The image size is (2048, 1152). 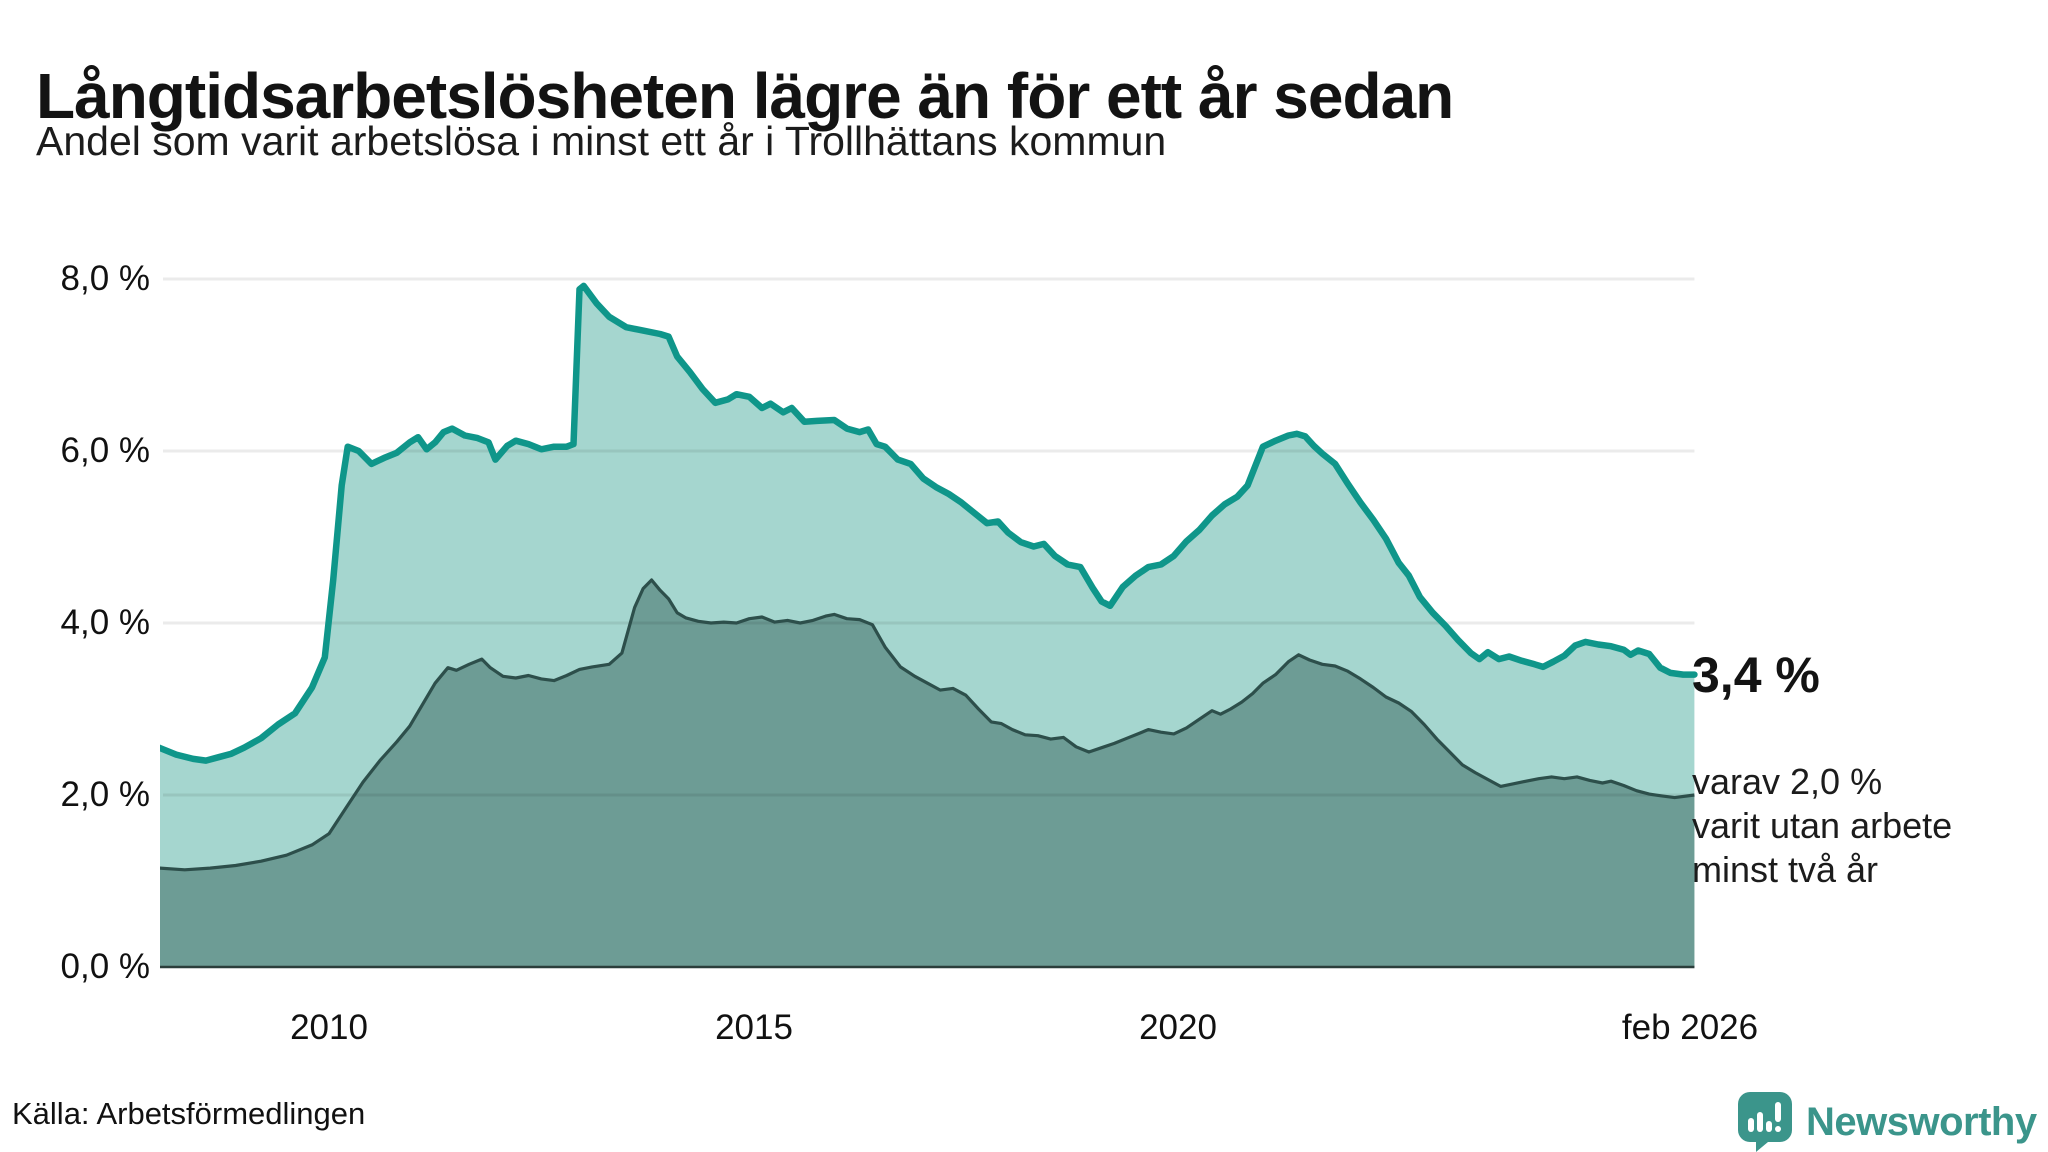 What do you see at coordinates (1756, 675) in the screenshot?
I see `latest-value-label: 3,4 %` at bounding box center [1756, 675].